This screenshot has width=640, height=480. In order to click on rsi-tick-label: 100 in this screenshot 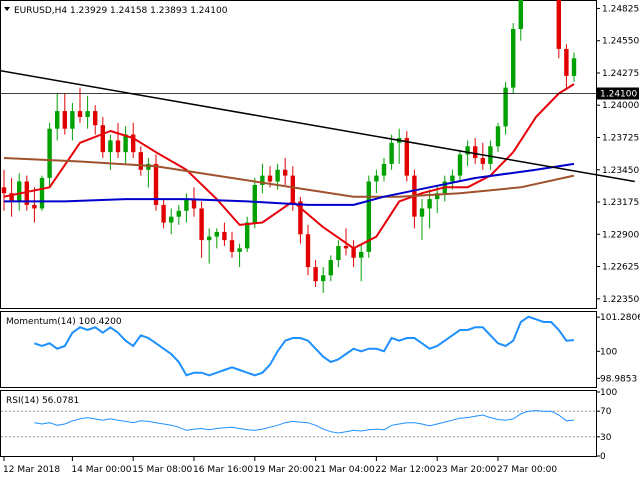, I will do `click(608, 393)`.